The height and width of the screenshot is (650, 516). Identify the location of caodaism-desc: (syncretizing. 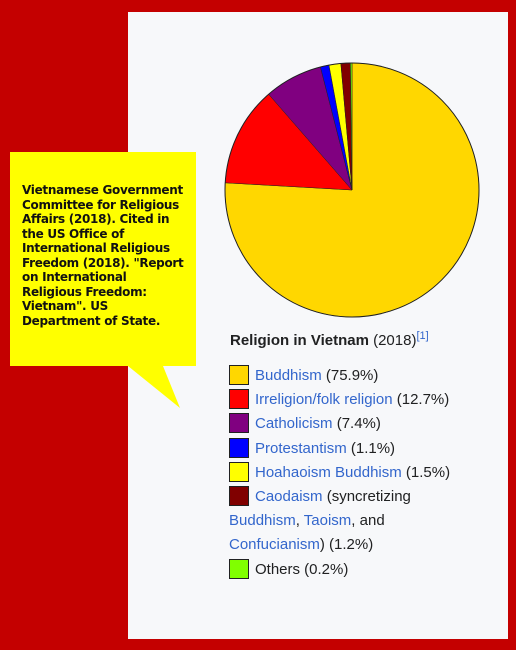
(366, 497).